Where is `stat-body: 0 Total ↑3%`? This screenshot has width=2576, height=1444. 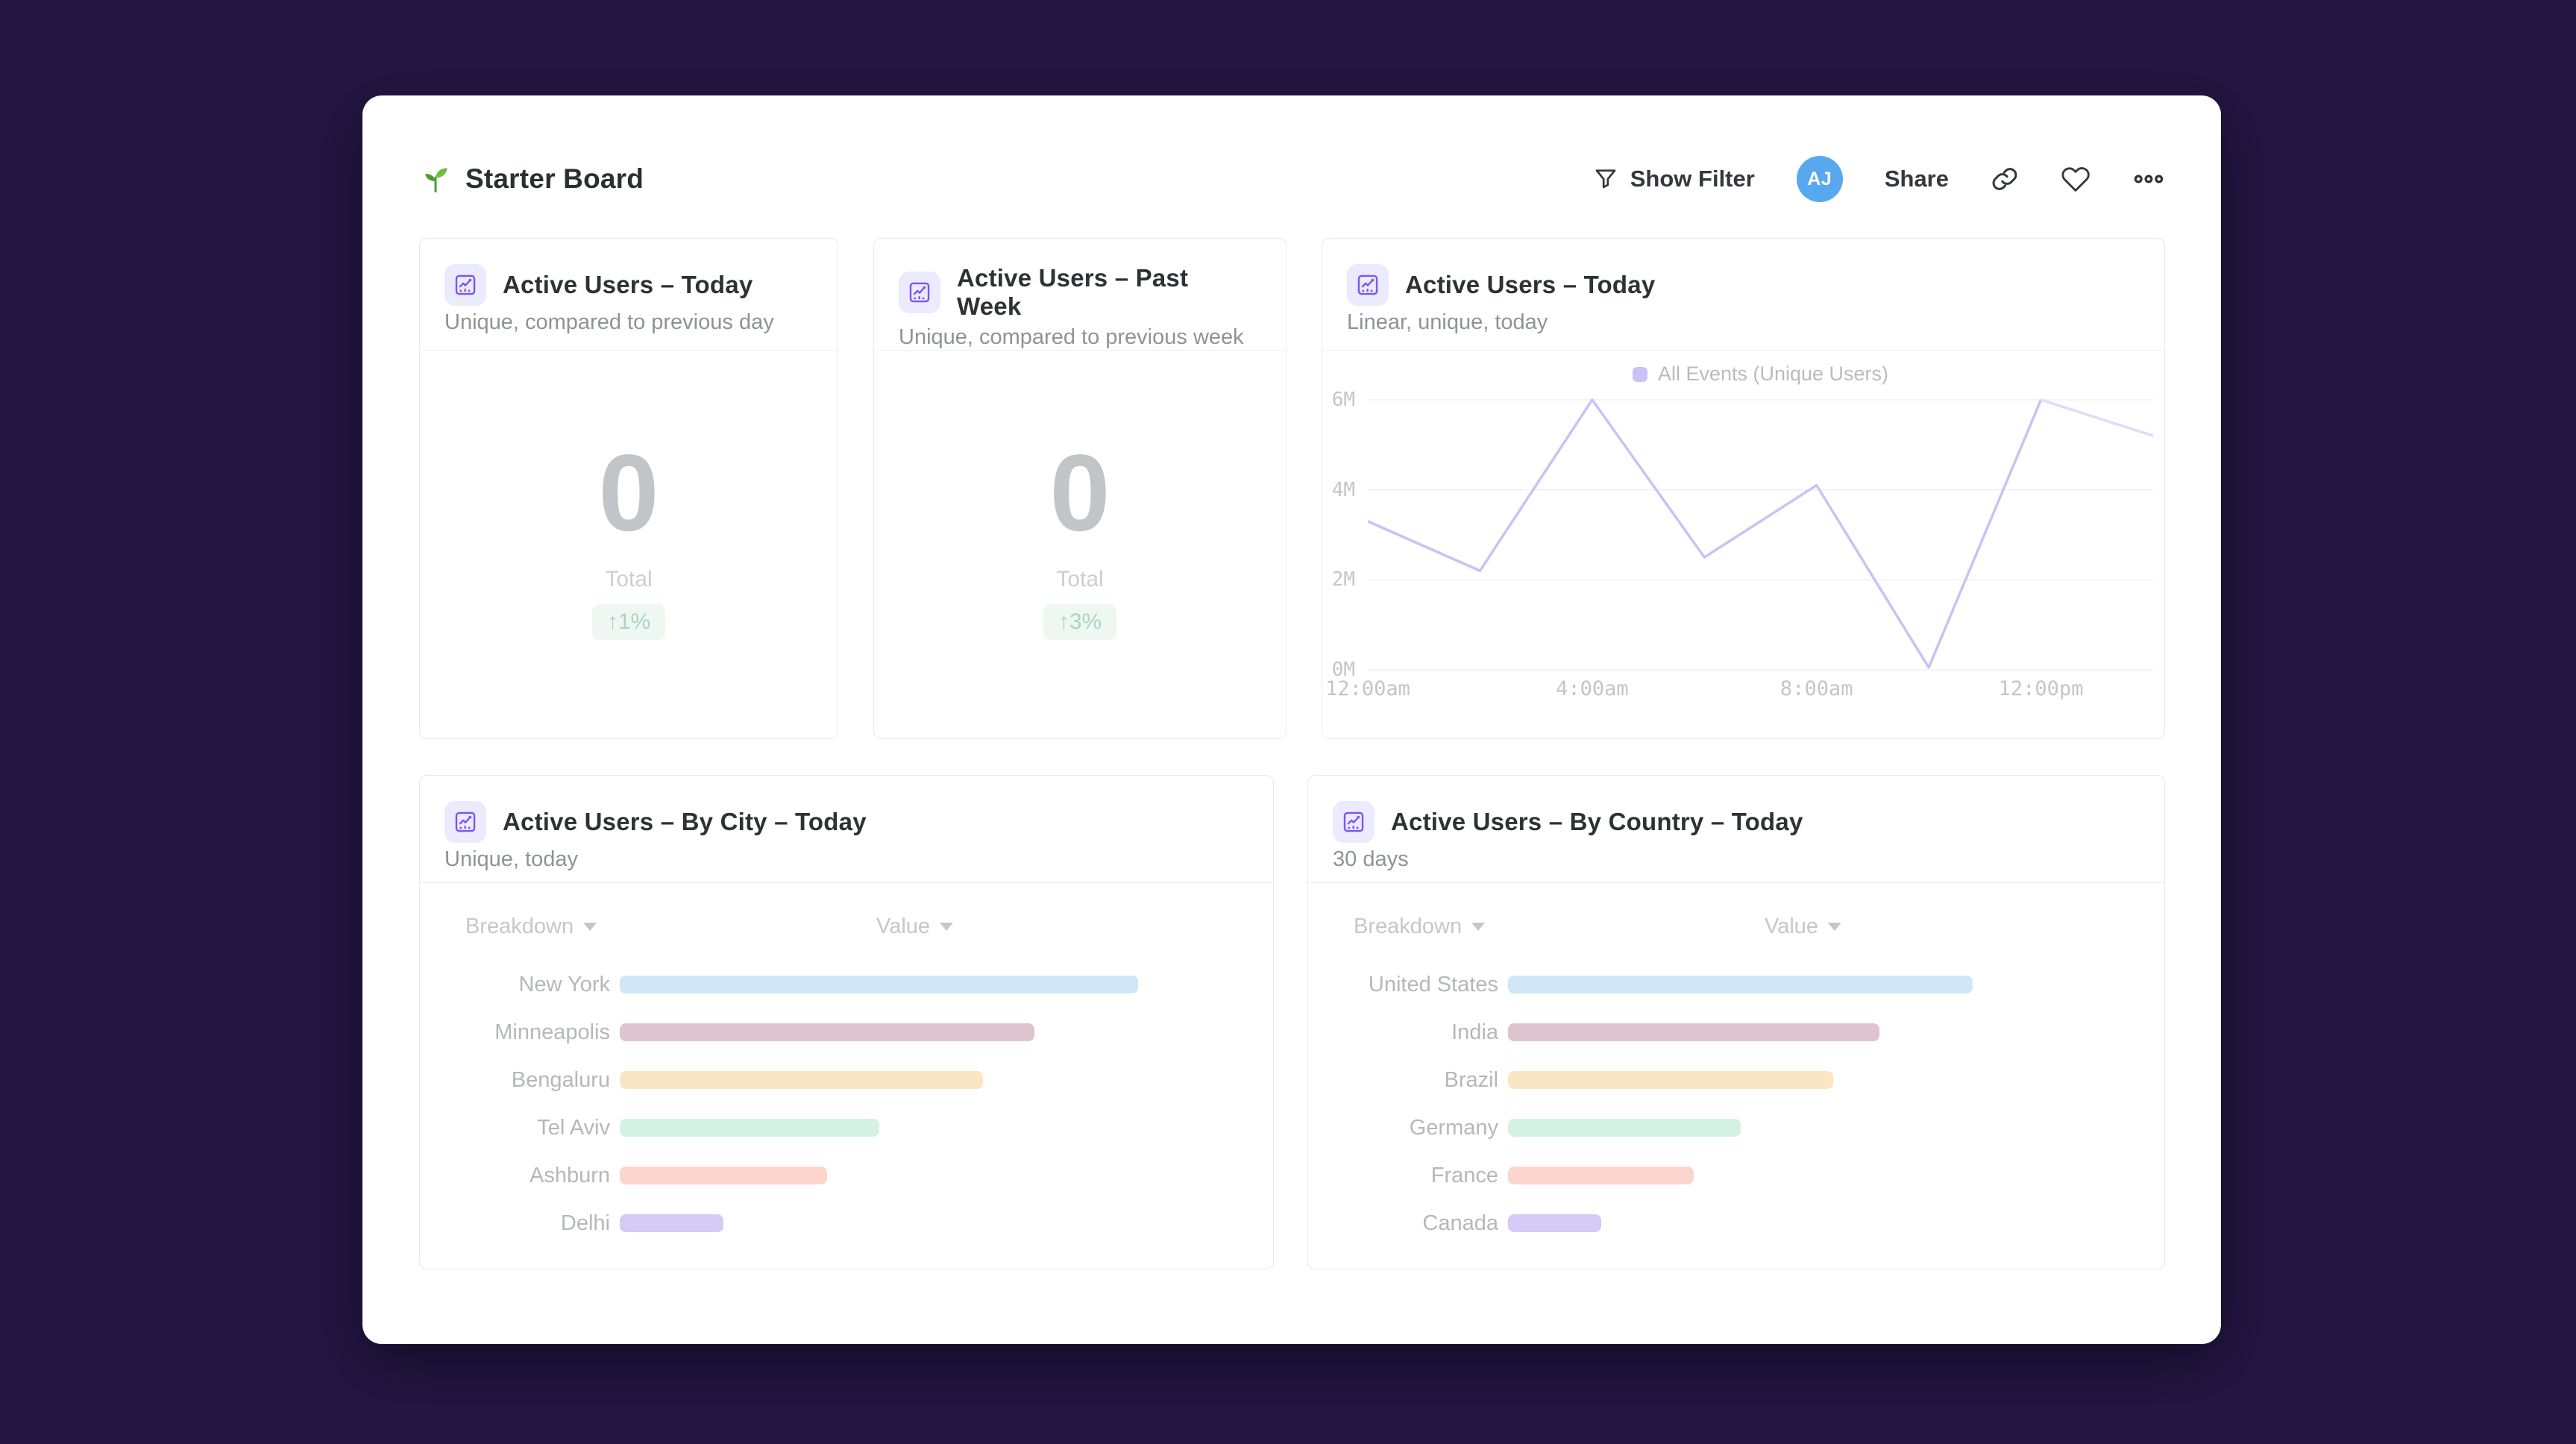 stat-body: 0 Total ↑3% is located at coordinates (1080, 545).